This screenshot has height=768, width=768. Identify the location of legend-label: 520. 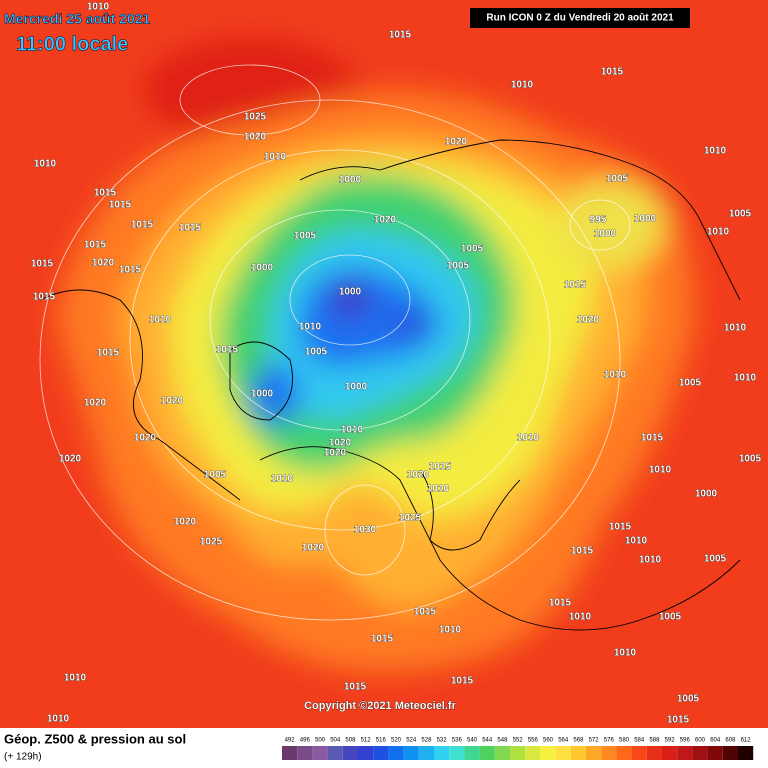
(396, 741).